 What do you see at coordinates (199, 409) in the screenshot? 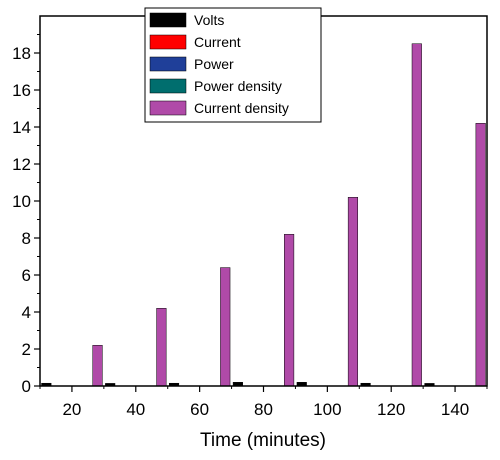
I see `x-tick-label: 60` at bounding box center [199, 409].